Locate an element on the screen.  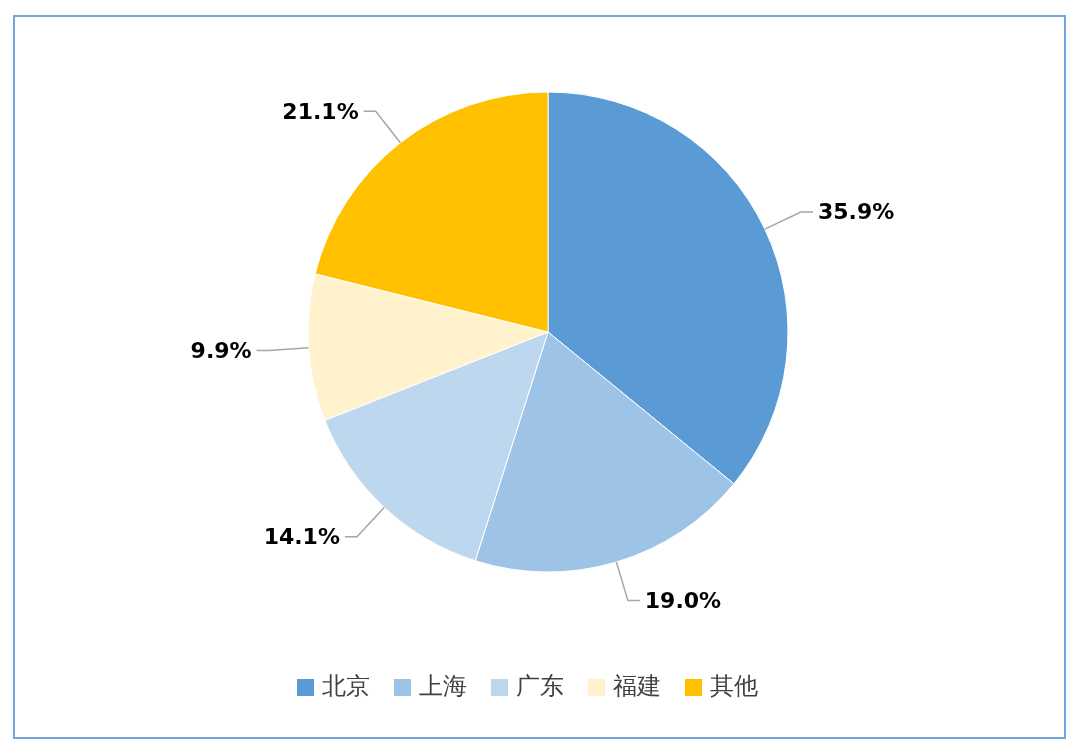
legend-label: 上海 is located at coordinates (443, 686).